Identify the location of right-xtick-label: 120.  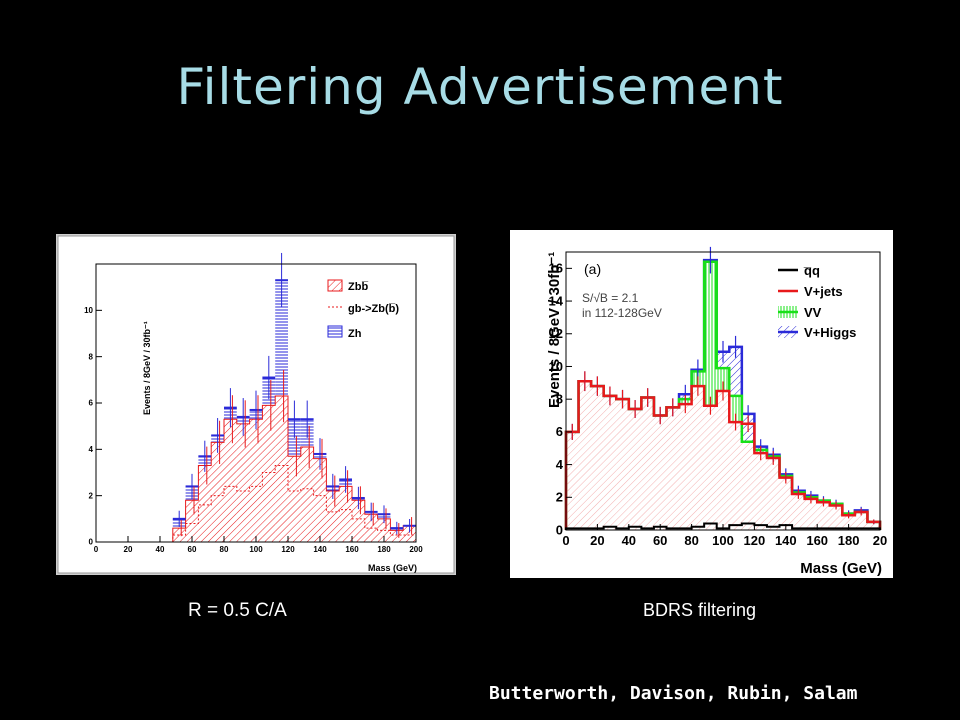
(755, 540).